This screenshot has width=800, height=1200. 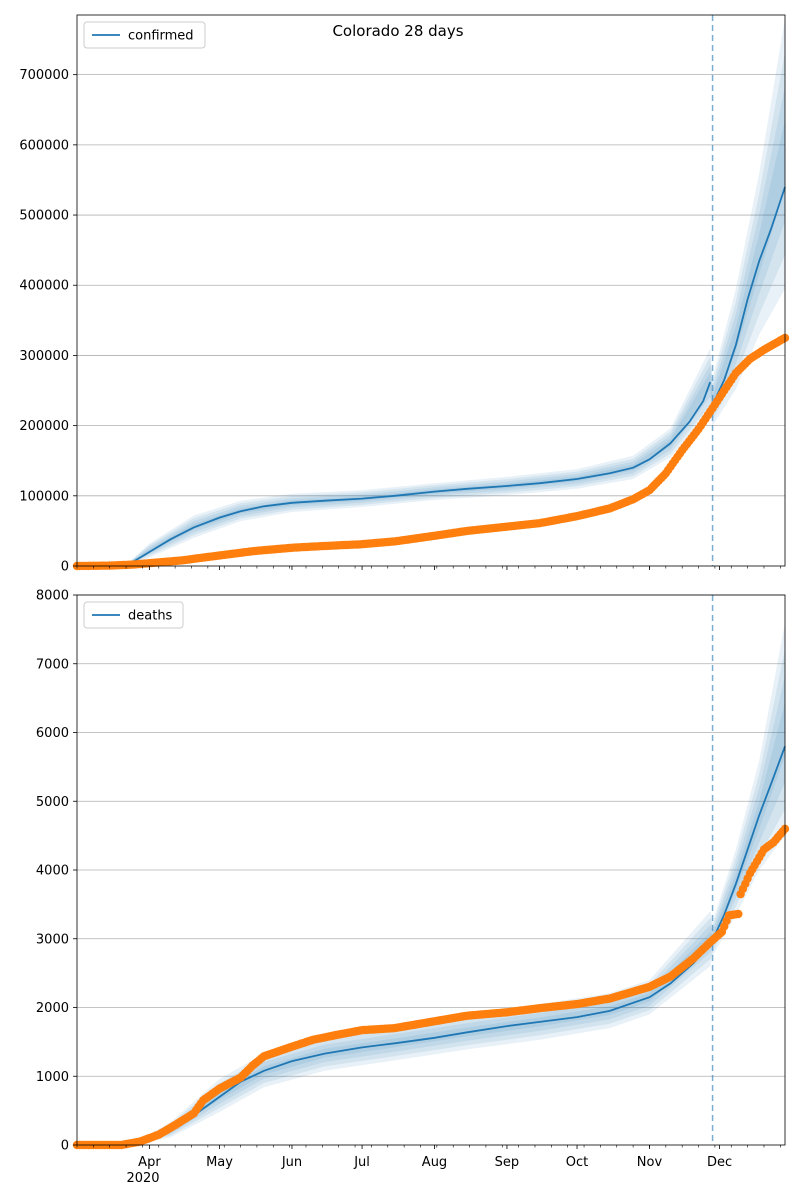 I want to click on model-line, so click(x=394, y=474).